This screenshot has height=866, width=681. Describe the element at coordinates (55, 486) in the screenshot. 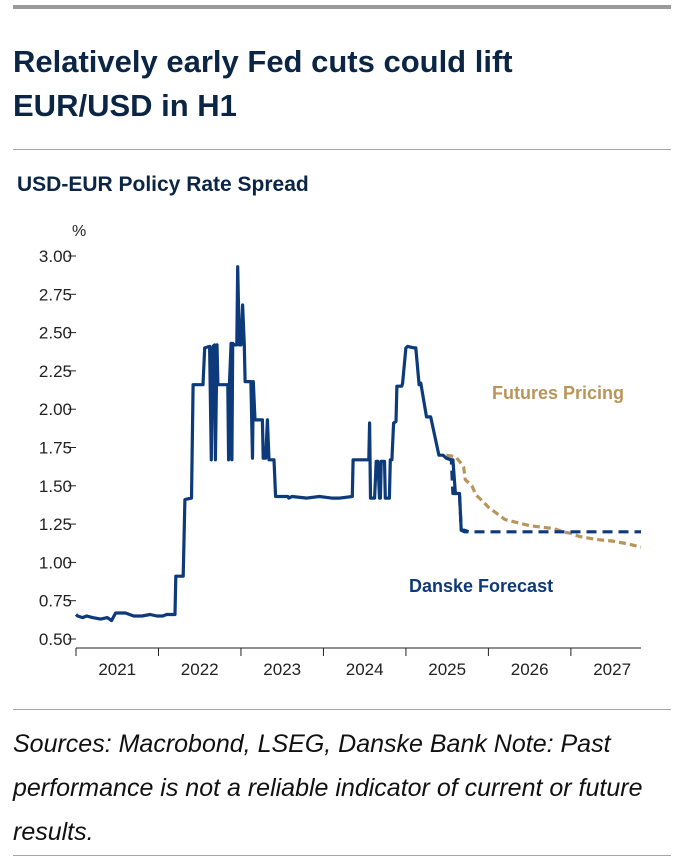

I see `y-tick-label: 1.50` at that location.